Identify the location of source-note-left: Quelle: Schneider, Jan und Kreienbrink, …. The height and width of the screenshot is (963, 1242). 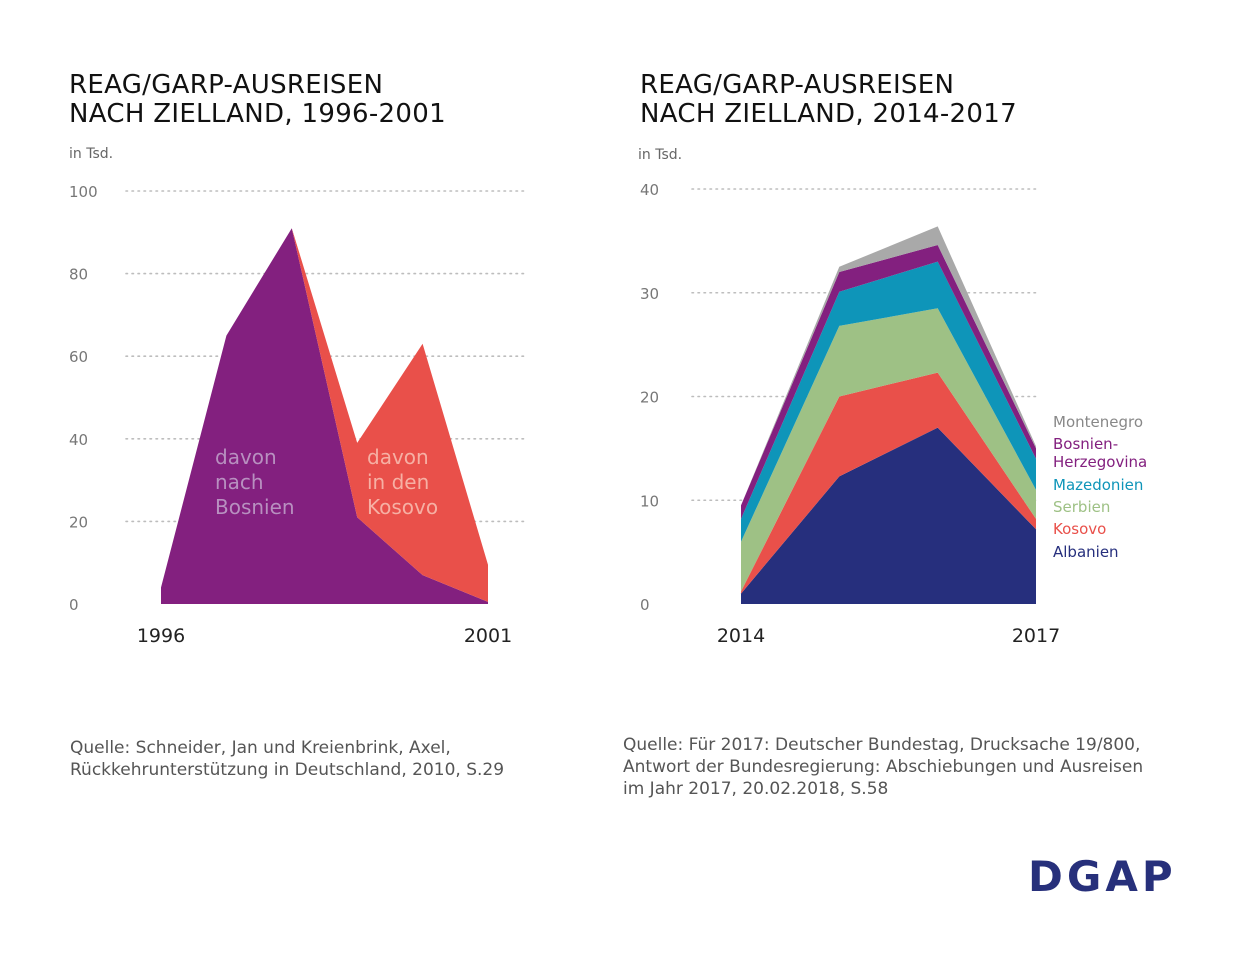
(287, 759).